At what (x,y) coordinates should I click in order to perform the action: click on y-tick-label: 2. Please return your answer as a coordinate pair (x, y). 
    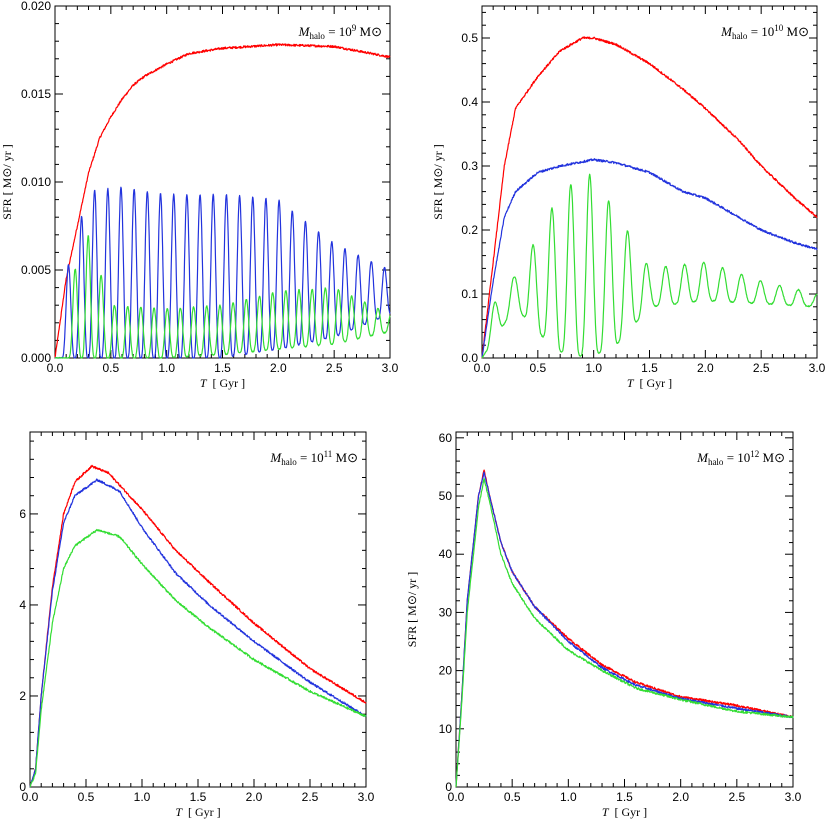
    Looking at the image, I should click on (22, 696).